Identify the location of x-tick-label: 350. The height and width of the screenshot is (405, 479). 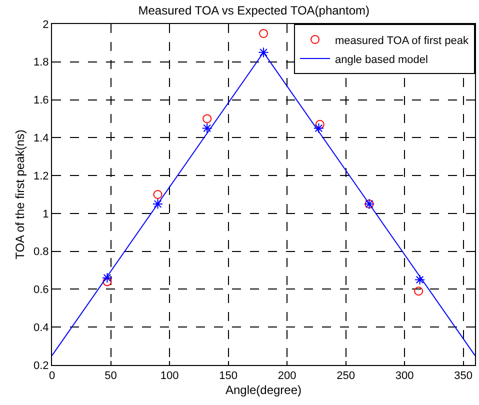
(463, 376).